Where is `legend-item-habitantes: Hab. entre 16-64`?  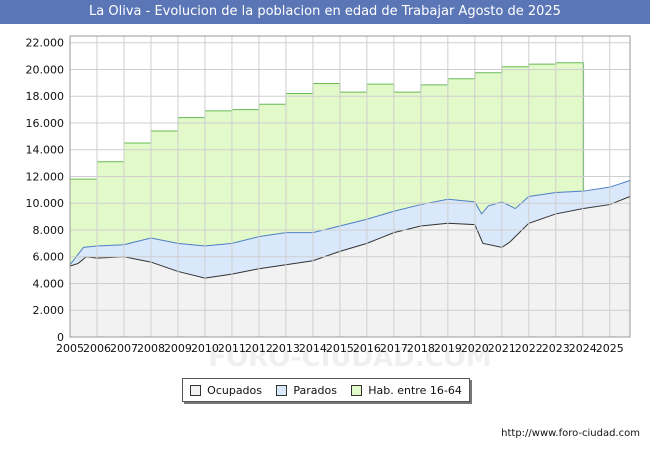 legend-item-habitantes: Hab. entre 16-64 is located at coordinates (406, 390).